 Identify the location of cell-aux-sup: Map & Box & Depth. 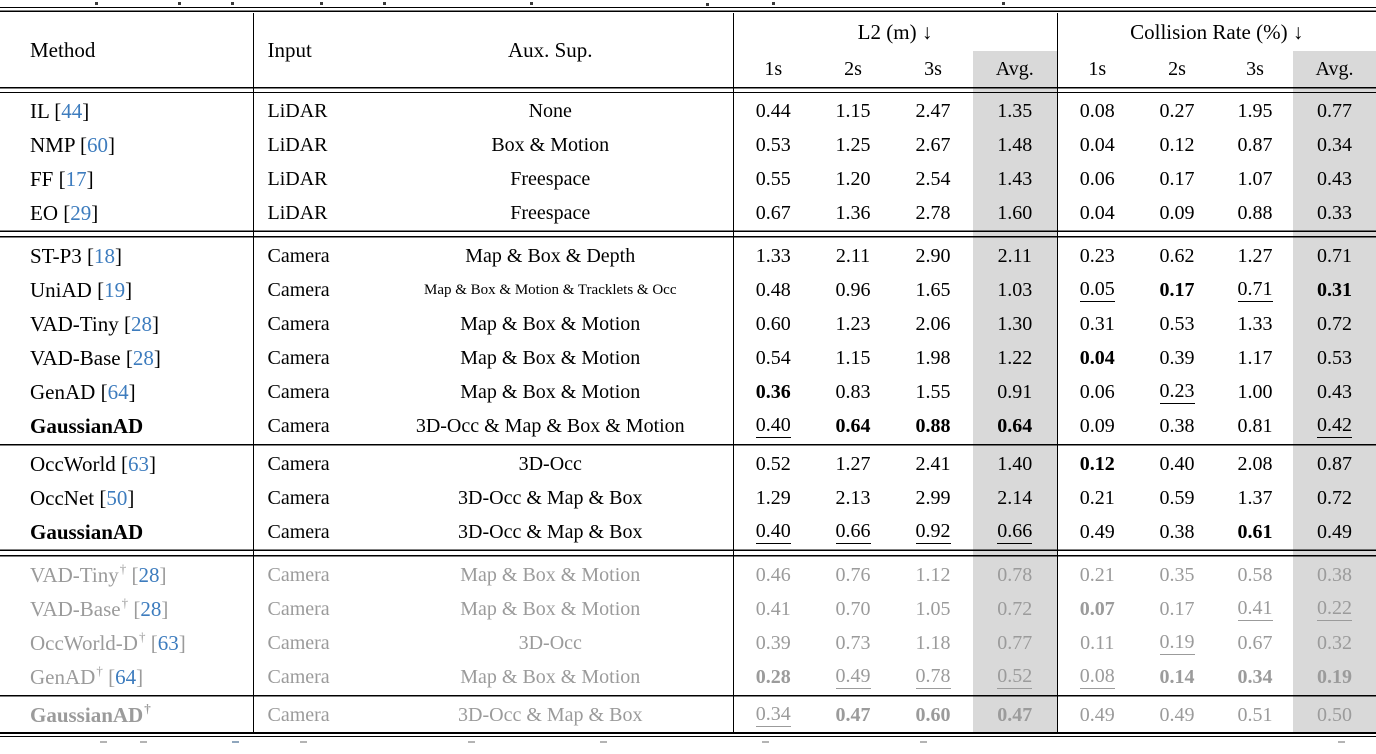
(550, 255).